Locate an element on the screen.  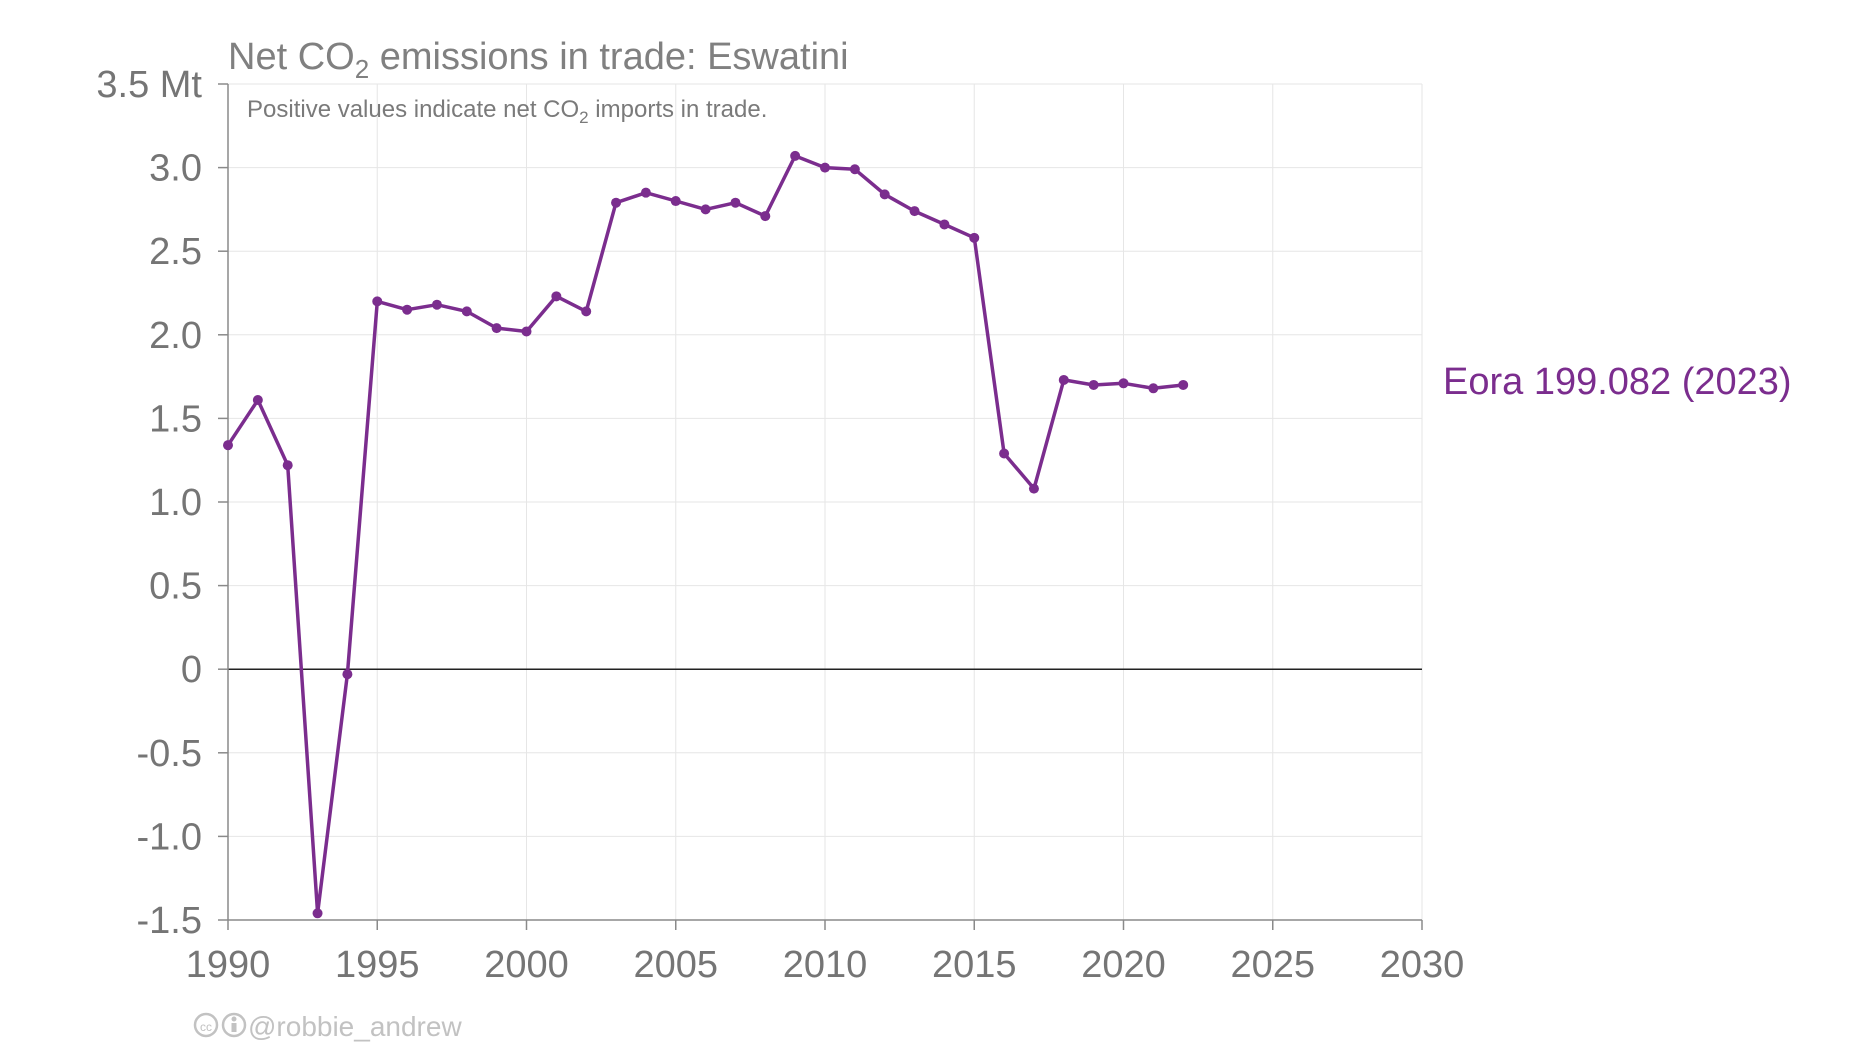
cc-icon: cc is located at coordinates (206, 1025).